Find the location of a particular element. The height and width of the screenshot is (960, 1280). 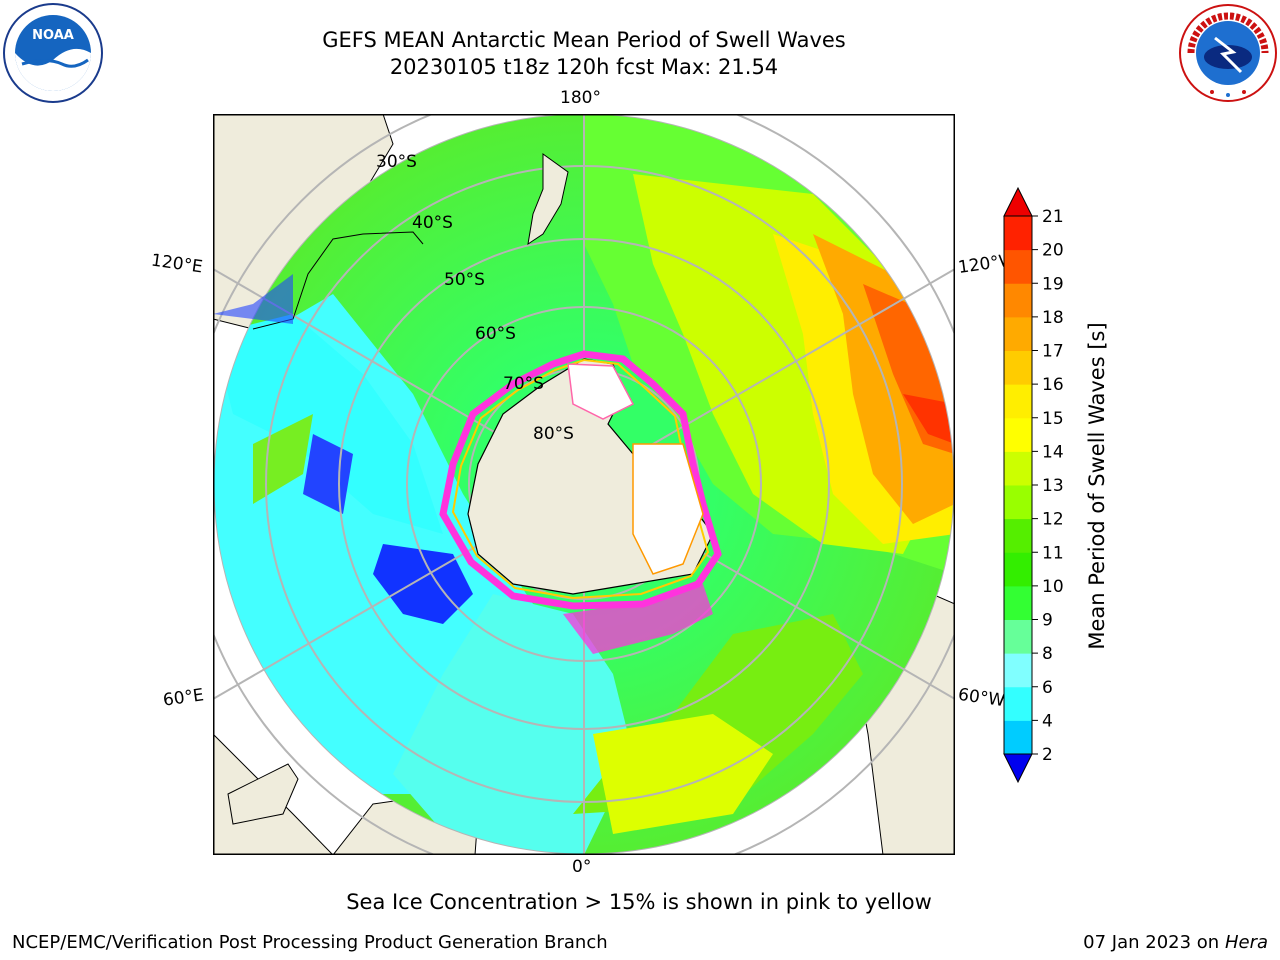

nws-logo is located at coordinates (1228, 53).